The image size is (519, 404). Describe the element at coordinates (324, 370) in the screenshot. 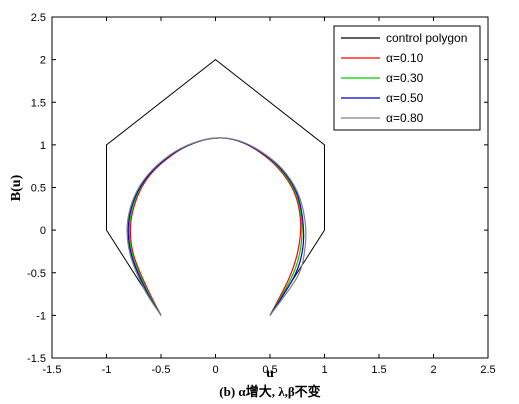

I see `x-tick-label: 1` at that location.